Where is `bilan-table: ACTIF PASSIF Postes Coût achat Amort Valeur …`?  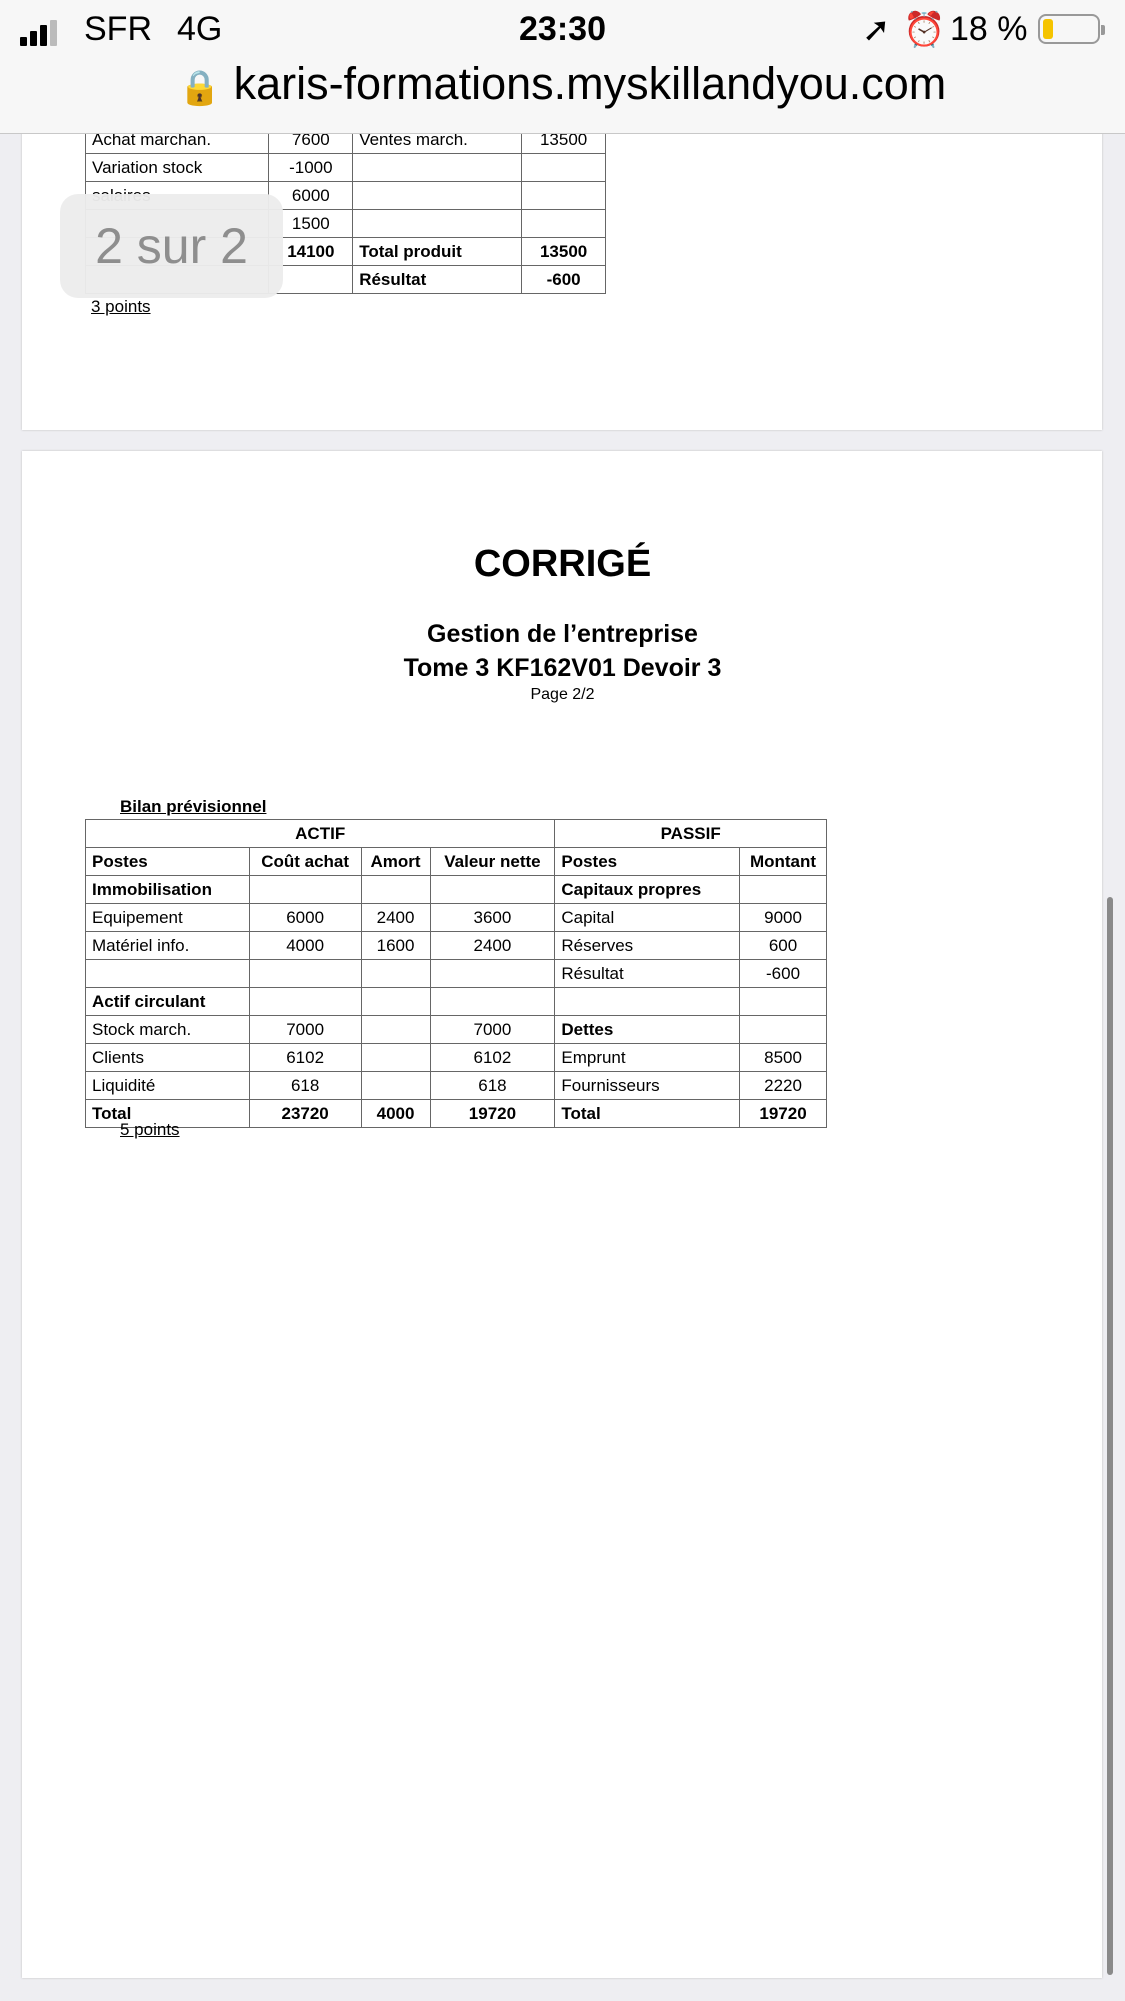
bilan-table: ACTIF PASSIF Postes Coût achat Amort Valeur … is located at coordinates (455, 973).